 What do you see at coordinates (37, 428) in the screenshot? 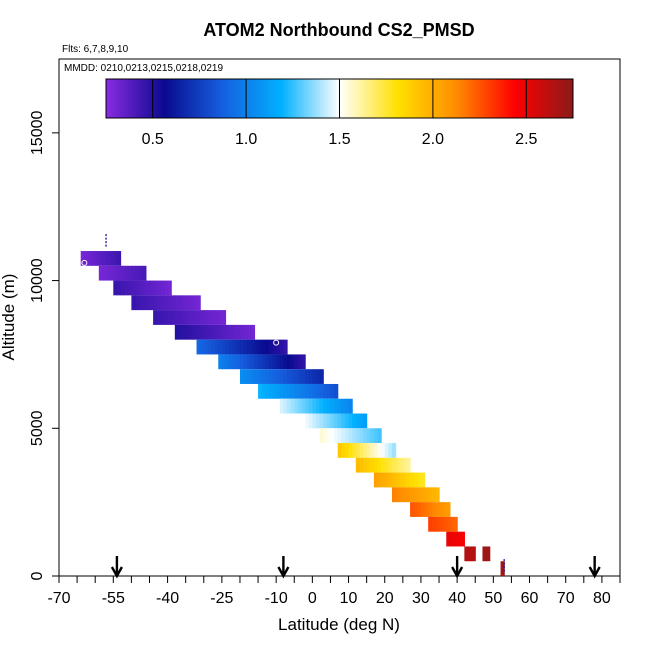
I see `y-tick-label: 5000` at bounding box center [37, 428].